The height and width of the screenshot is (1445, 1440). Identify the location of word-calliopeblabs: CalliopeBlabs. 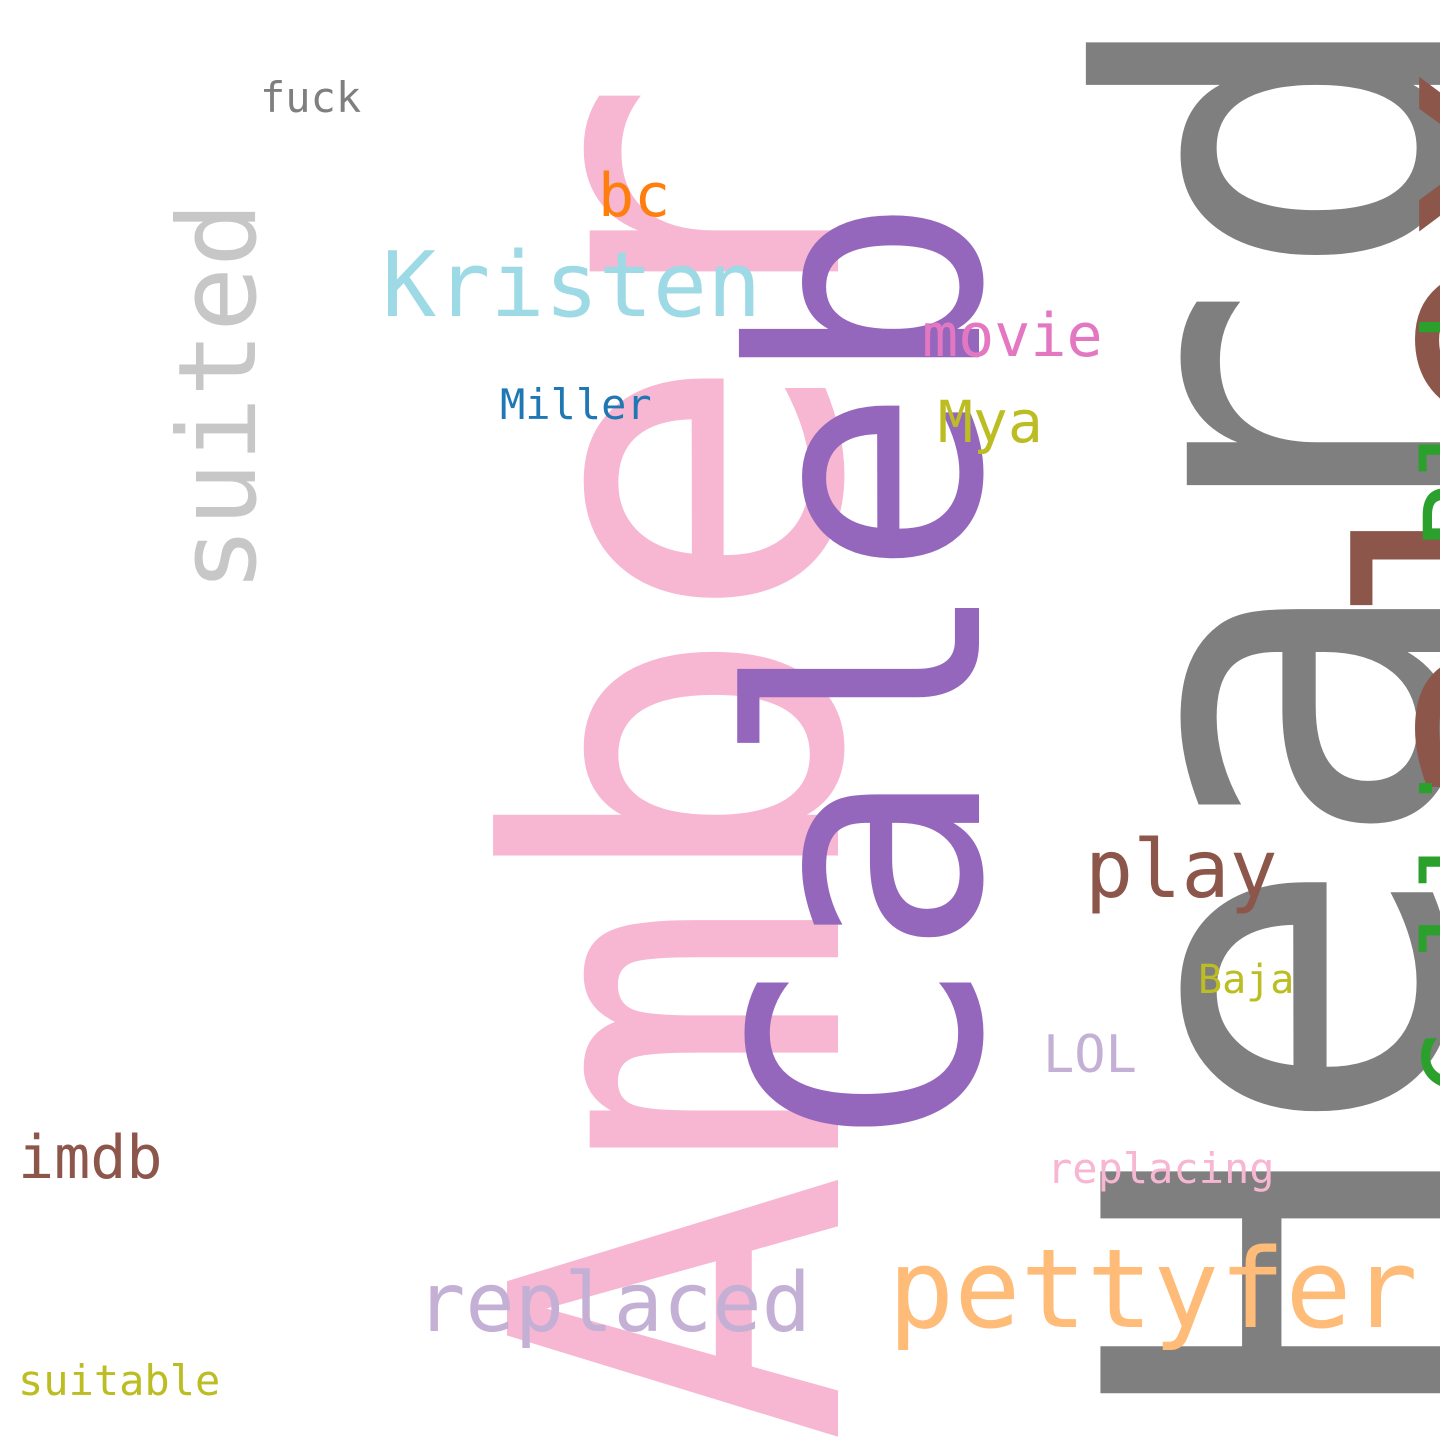
(1420, 651).